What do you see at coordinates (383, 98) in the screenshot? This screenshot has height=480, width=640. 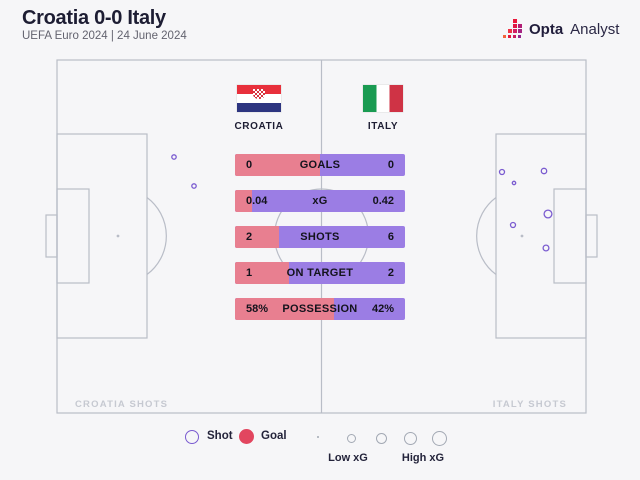 I see `italy-flag-icon` at bounding box center [383, 98].